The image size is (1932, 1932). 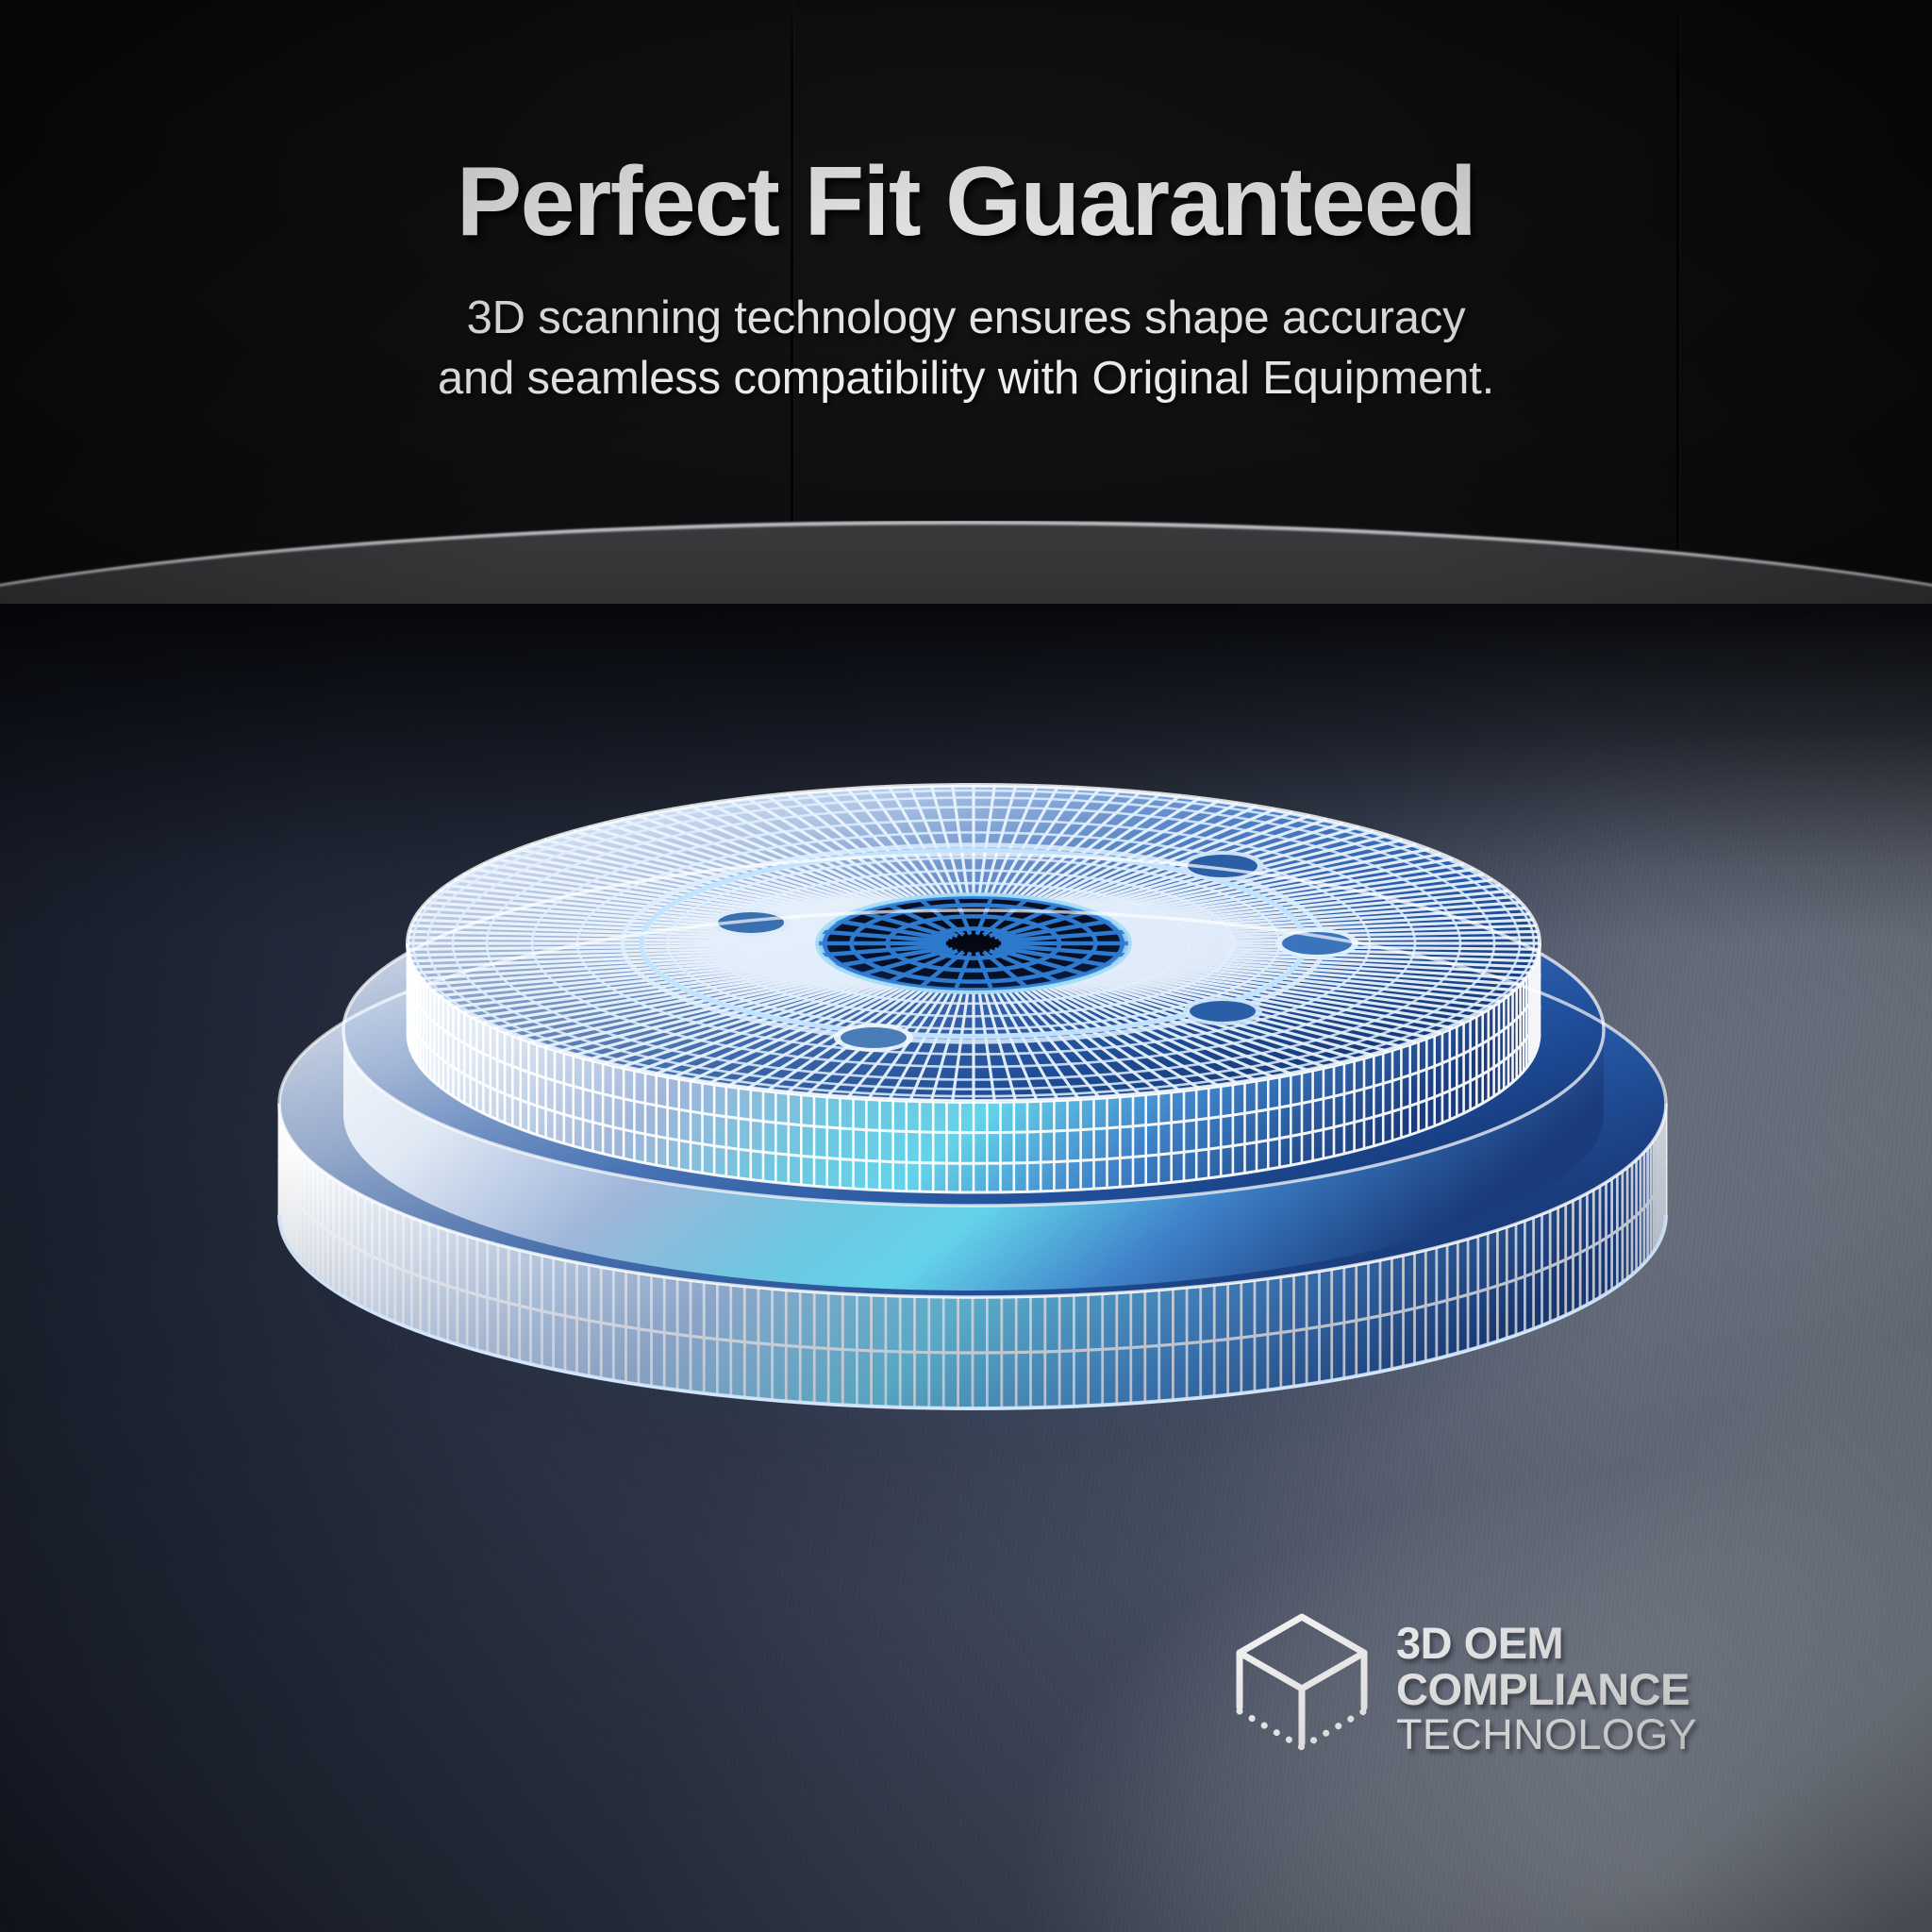 I want to click on badge-text: 3D OEM COMPLIANCE TECHNOLOGY, so click(x=1547, y=1689).